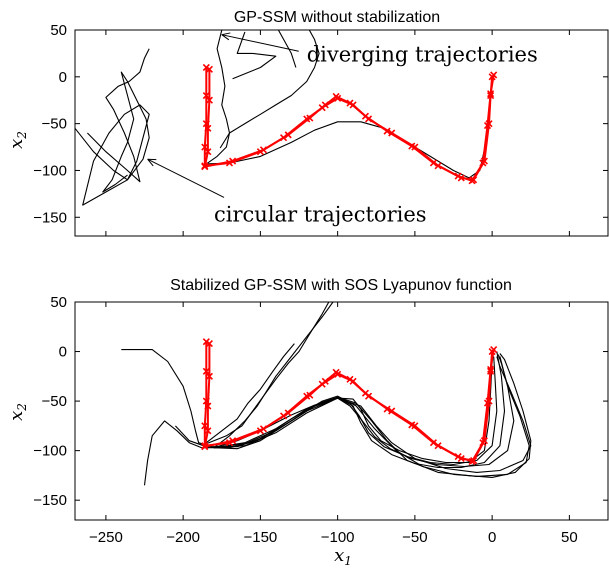 This screenshot has height=572, width=609. What do you see at coordinates (260, 43) in the screenshot?
I see `annotation-arrow-diverging` at bounding box center [260, 43].